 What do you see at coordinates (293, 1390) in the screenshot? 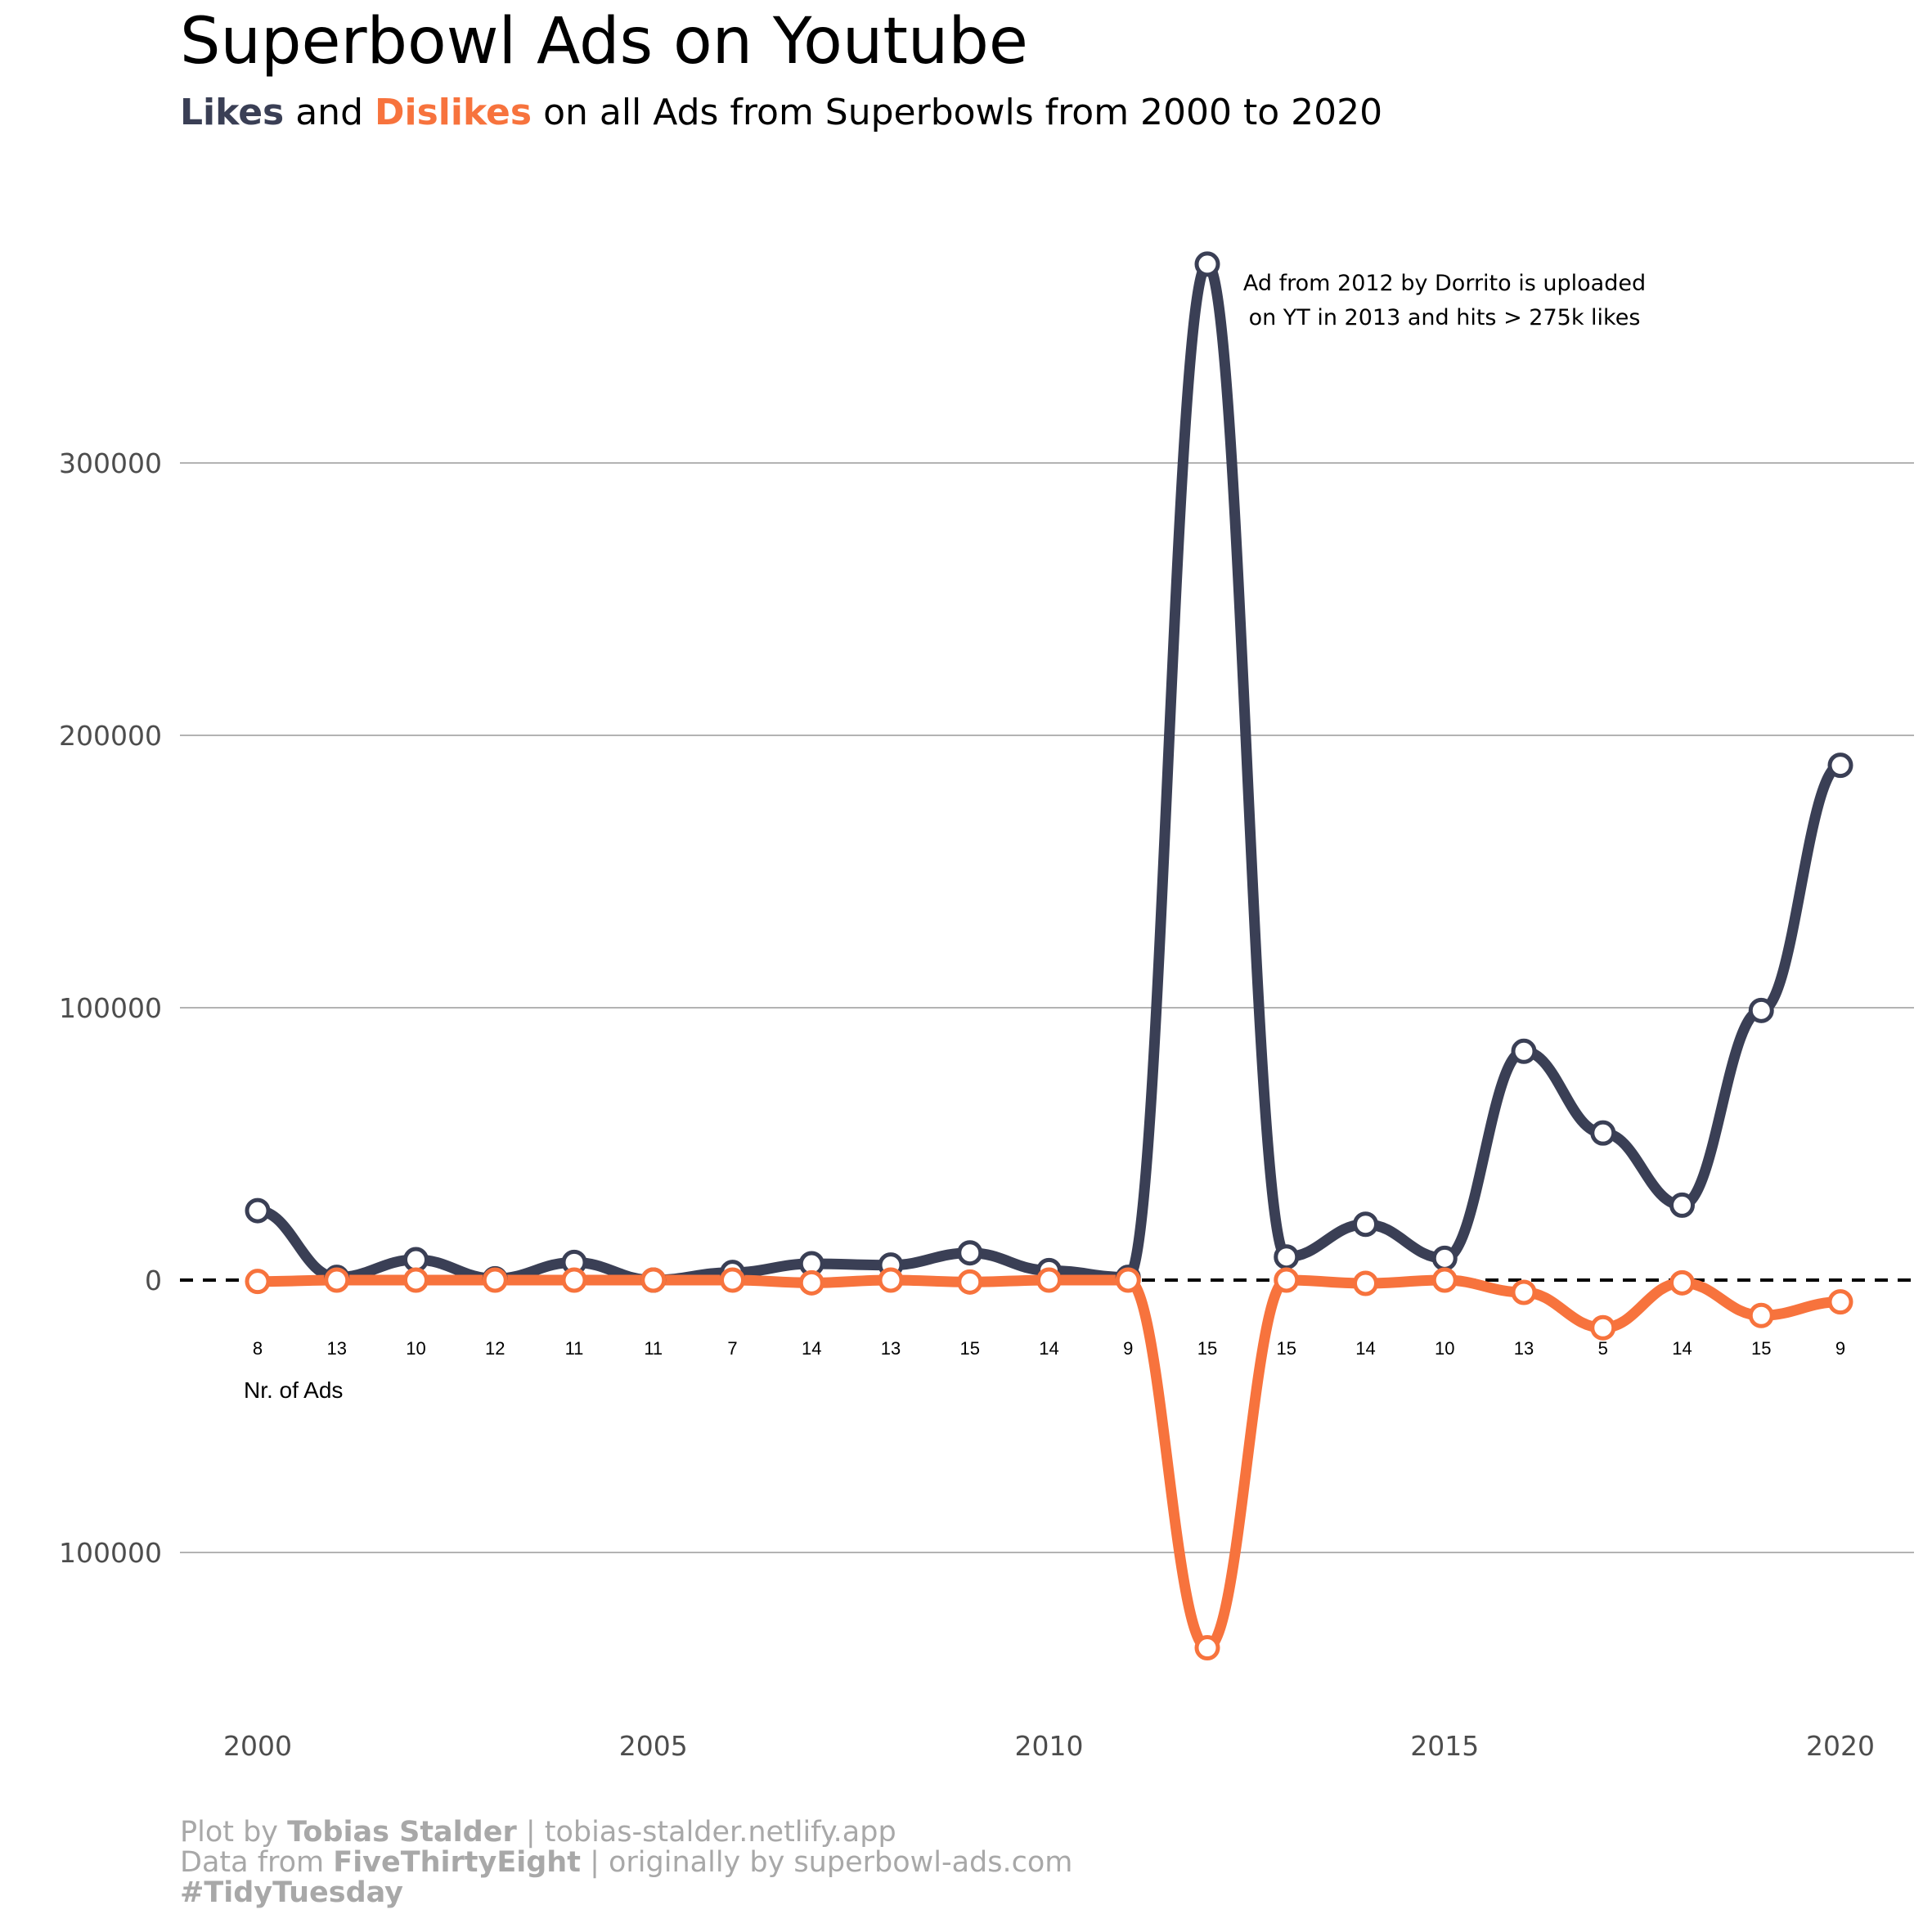
I see `nr-of-ads-label: Nr. of Ads` at bounding box center [293, 1390].